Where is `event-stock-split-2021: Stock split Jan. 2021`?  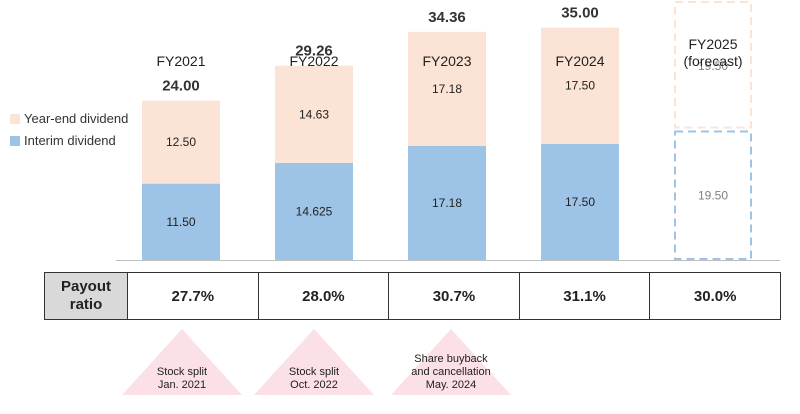 event-stock-split-2021: Stock split Jan. 2021 is located at coordinates (182, 362).